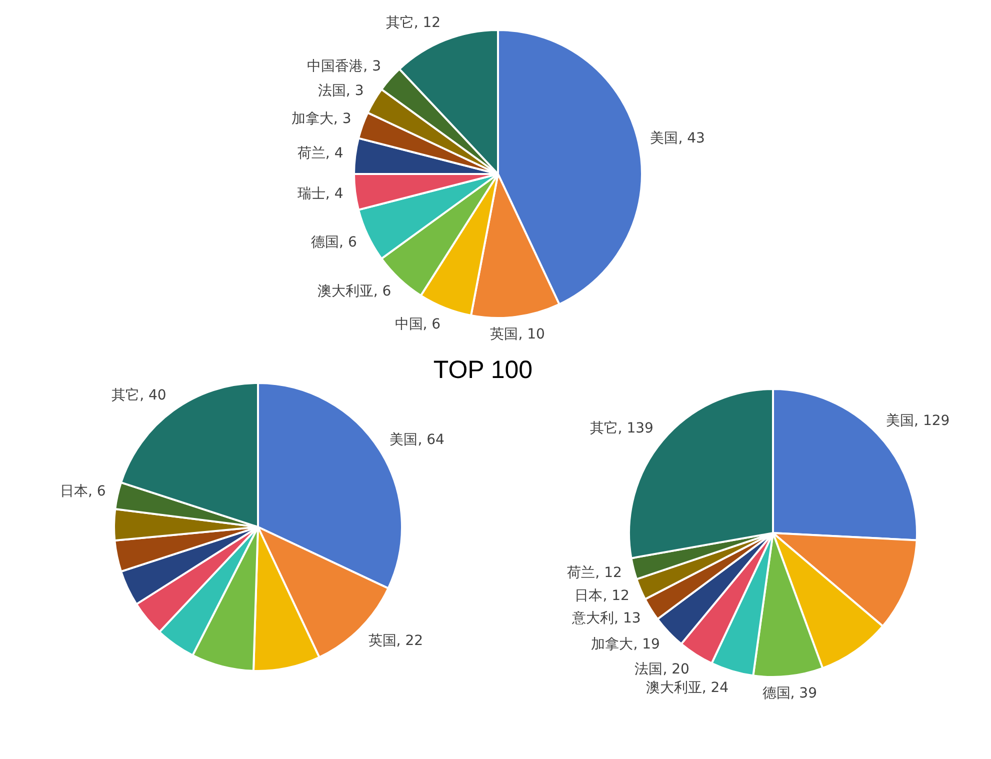  Describe the element at coordinates (715, 688) in the screenshot. I see `data-label: , 24` at that location.